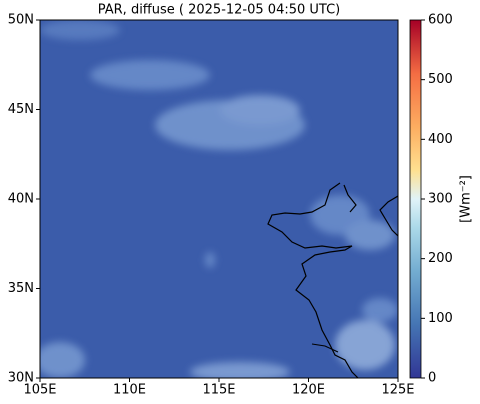 This screenshot has height=404, width=480. What do you see at coordinates (466, 199) in the screenshot?
I see `colorbar-label: [Wm⁻²]` at bounding box center [466, 199].